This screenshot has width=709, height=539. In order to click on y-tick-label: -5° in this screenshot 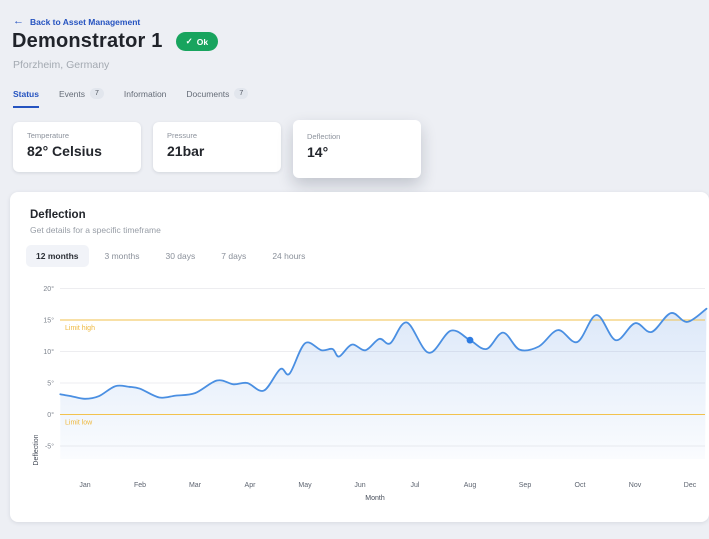, I will do `click(49, 447)`.